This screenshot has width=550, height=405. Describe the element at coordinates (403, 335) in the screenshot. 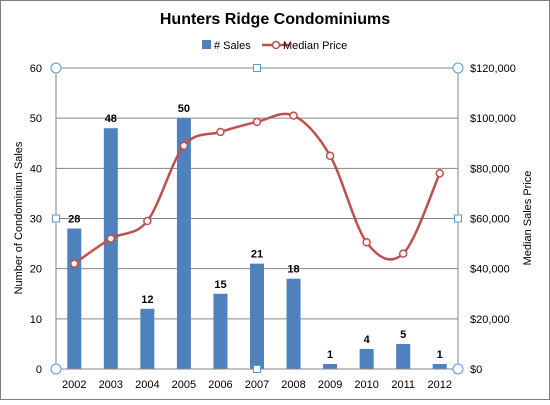

I see `data-label-sales-2011: 5` at that location.